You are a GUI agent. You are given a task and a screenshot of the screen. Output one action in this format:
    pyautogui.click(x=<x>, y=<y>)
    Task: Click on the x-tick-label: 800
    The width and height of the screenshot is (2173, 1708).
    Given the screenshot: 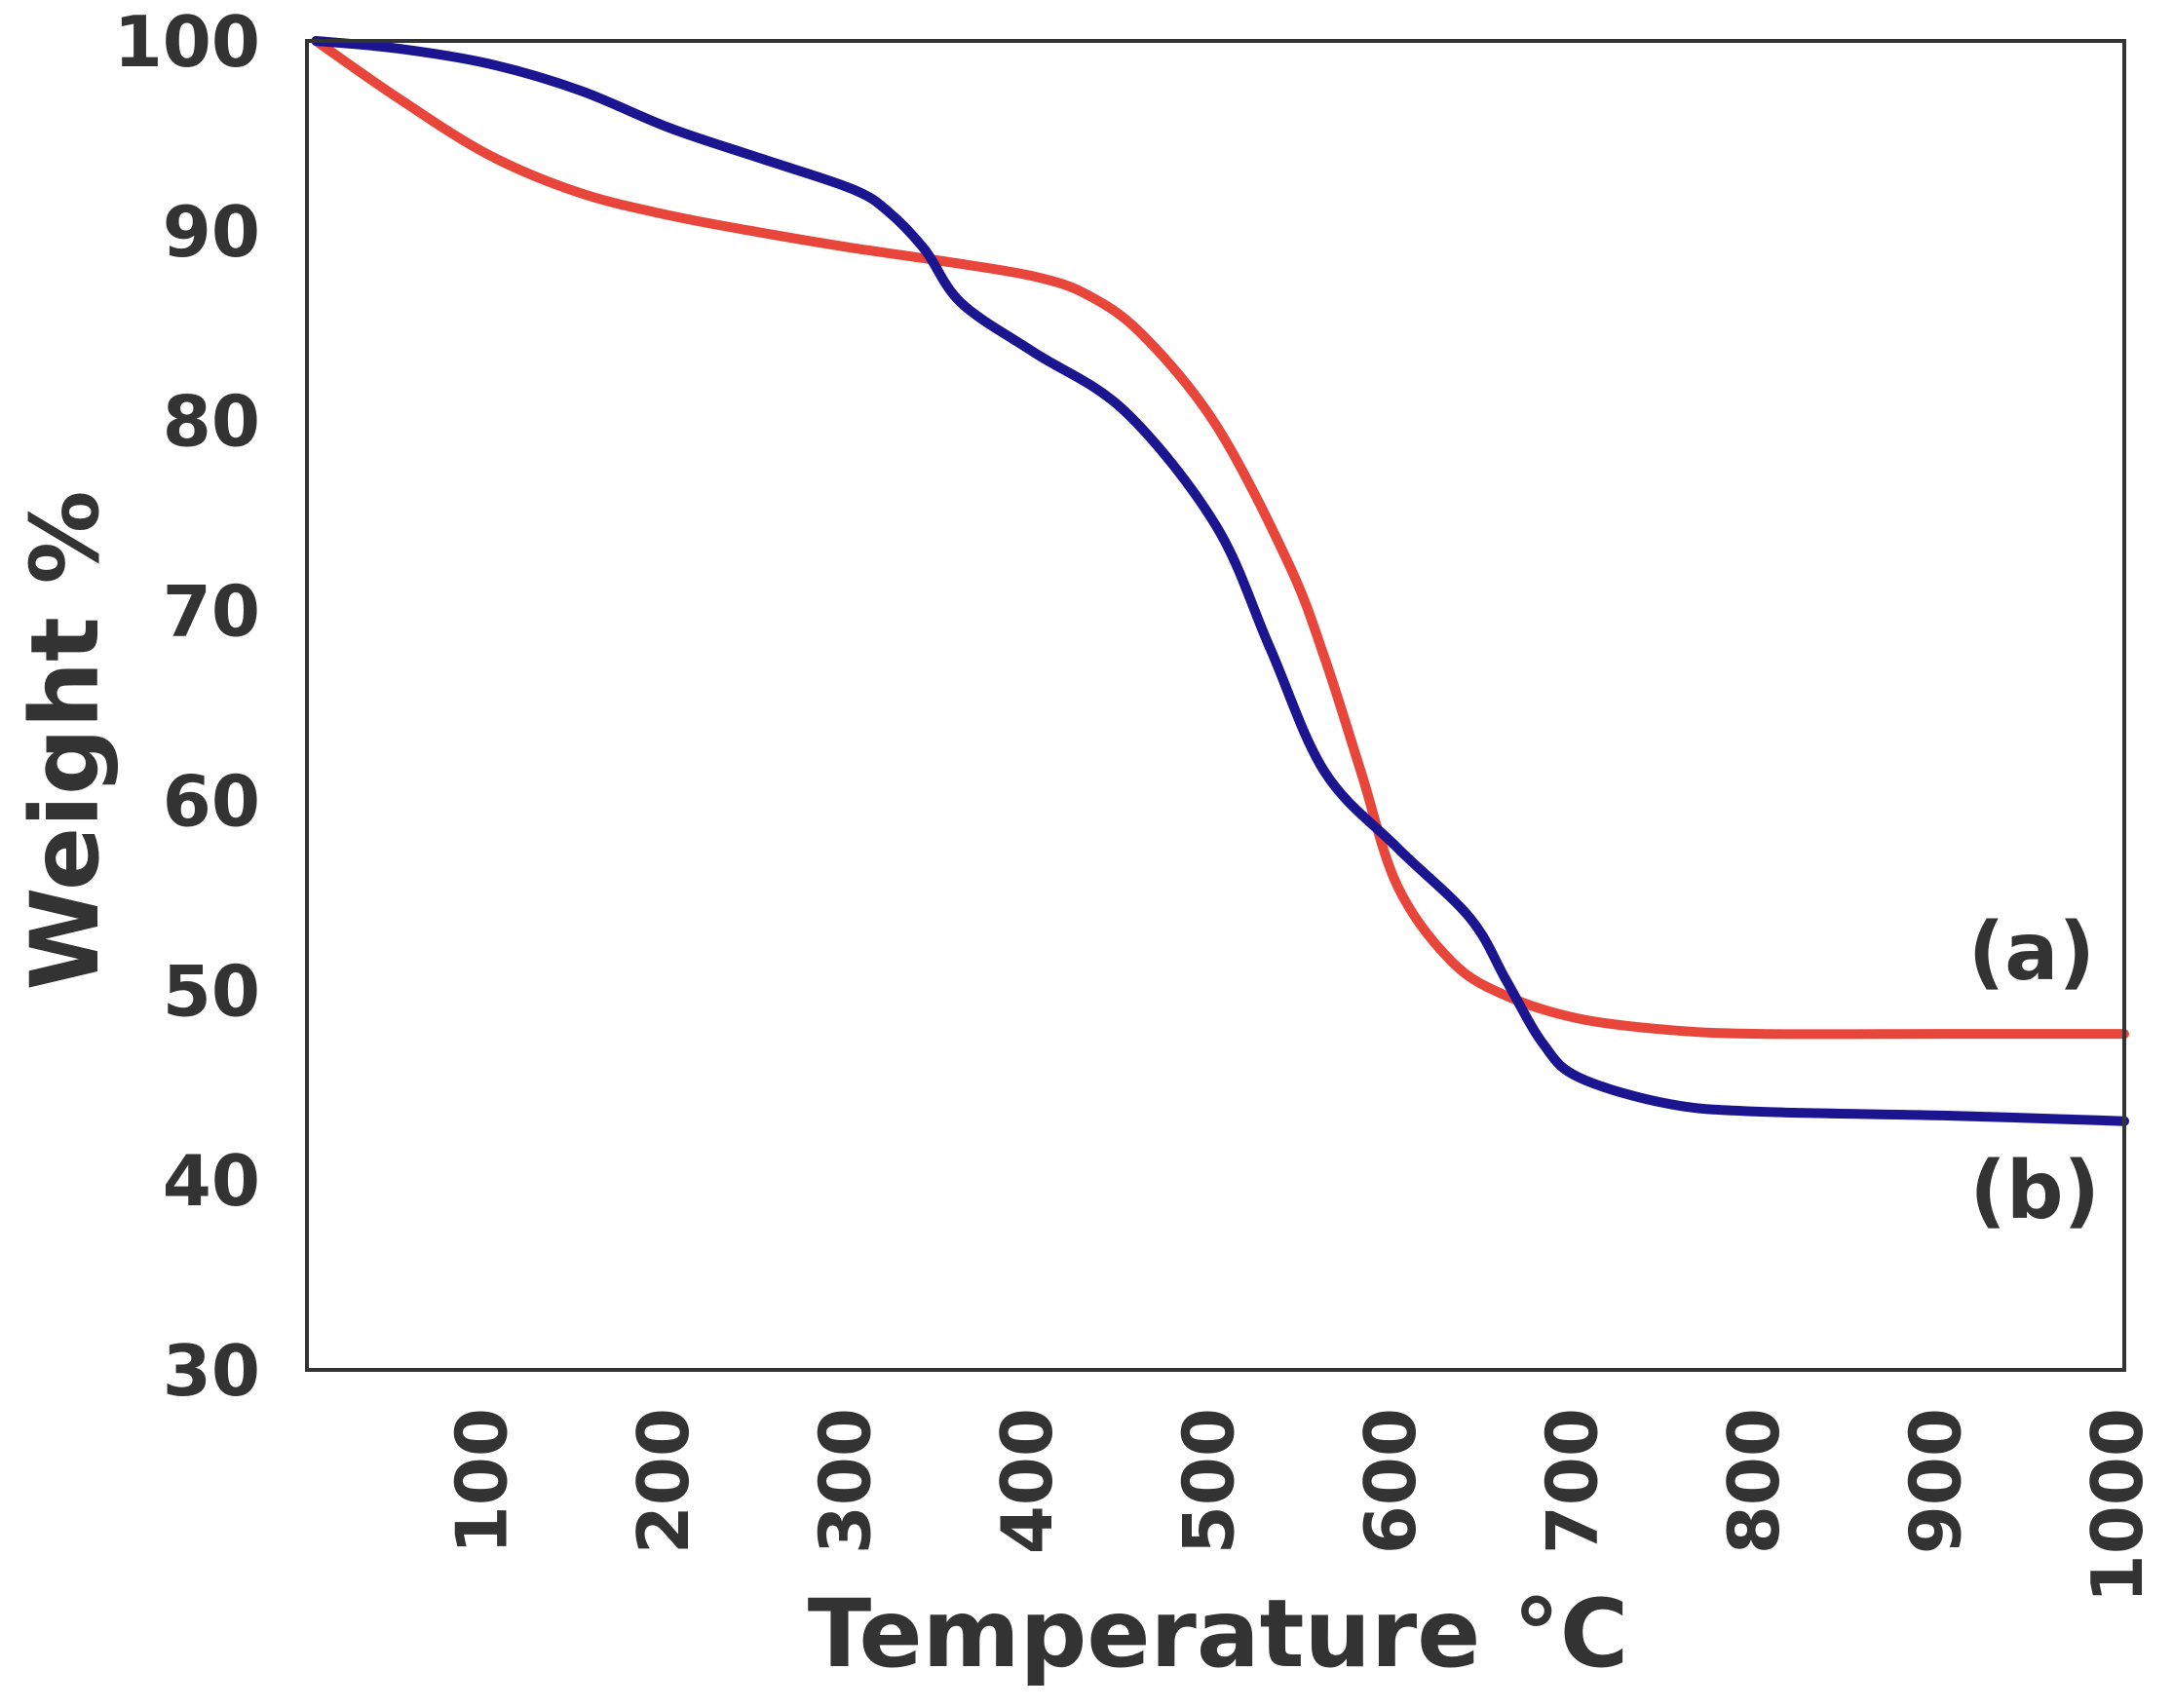 What is the action you would take?
    pyautogui.click(x=1754, y=1481)
    